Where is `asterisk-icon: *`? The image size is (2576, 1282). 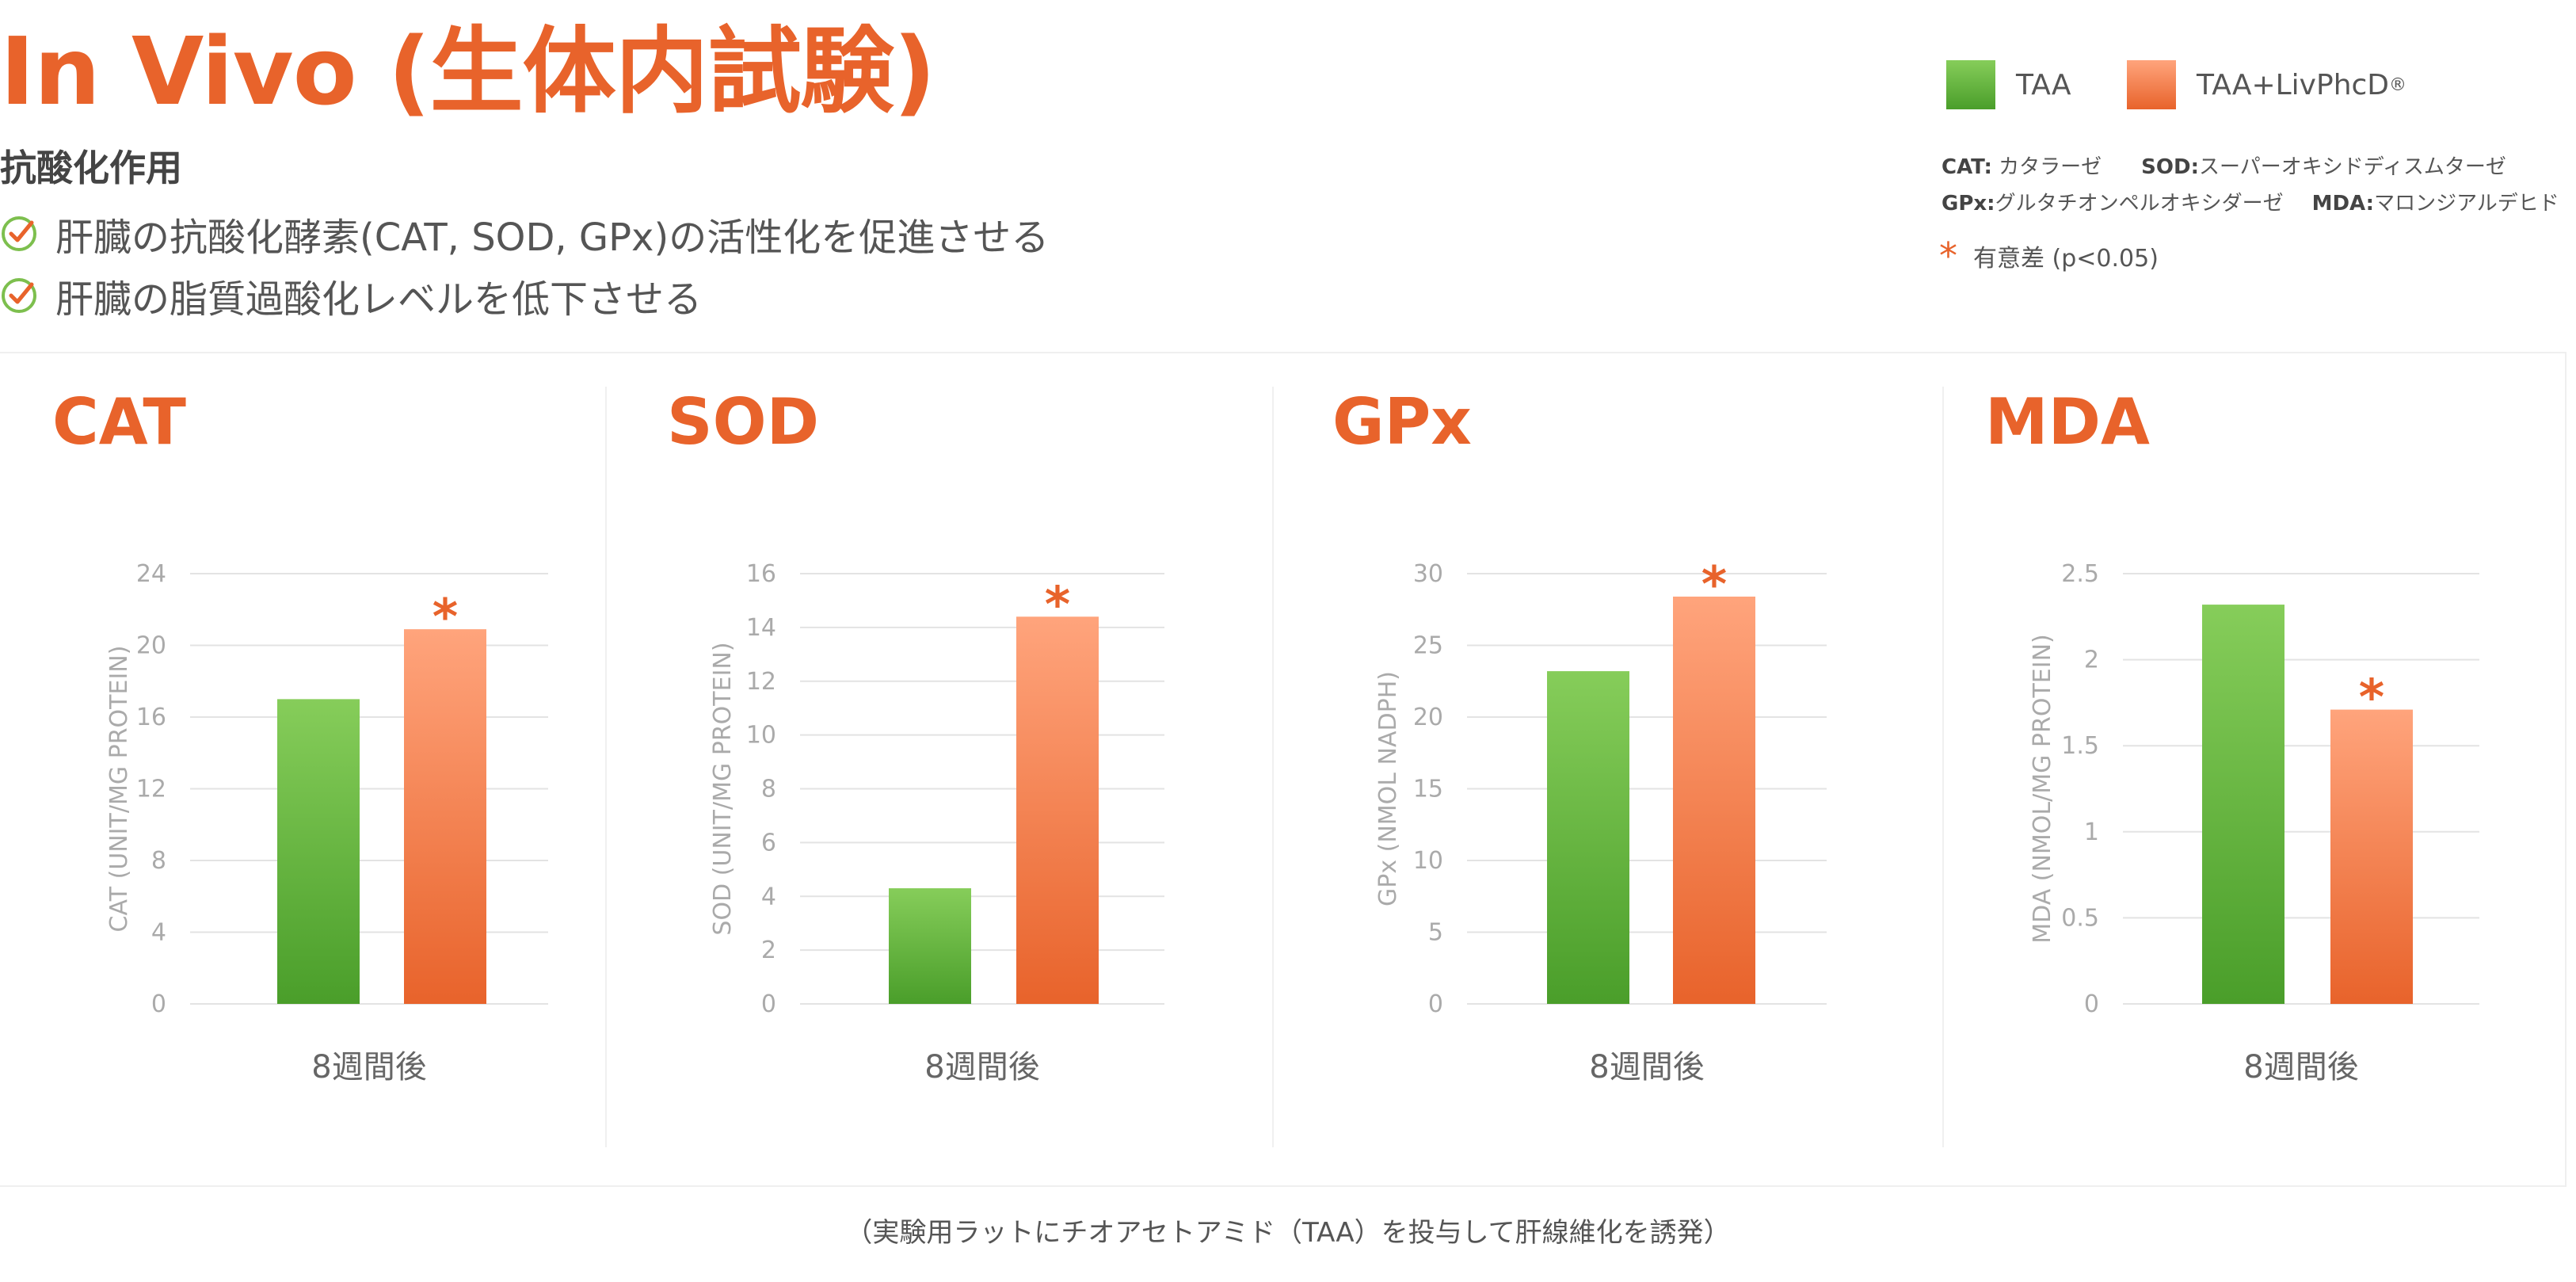 asterisk-icon: * is located at coordinates (1948, 256).